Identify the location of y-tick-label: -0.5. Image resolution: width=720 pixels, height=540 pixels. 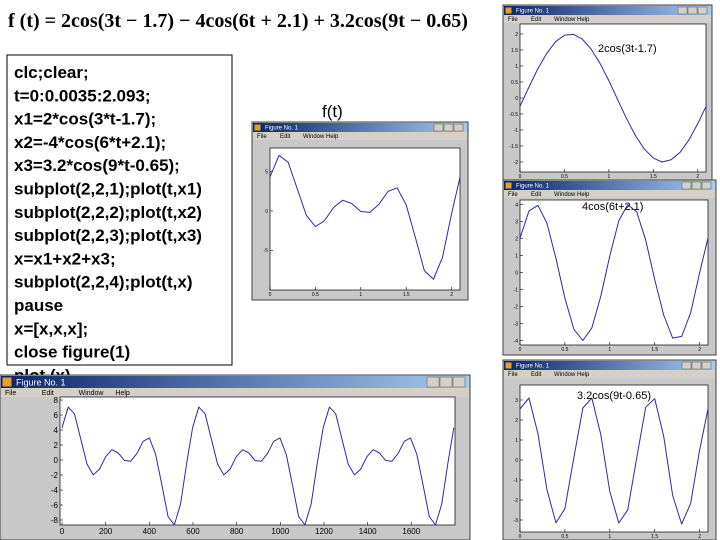
(513, 115).